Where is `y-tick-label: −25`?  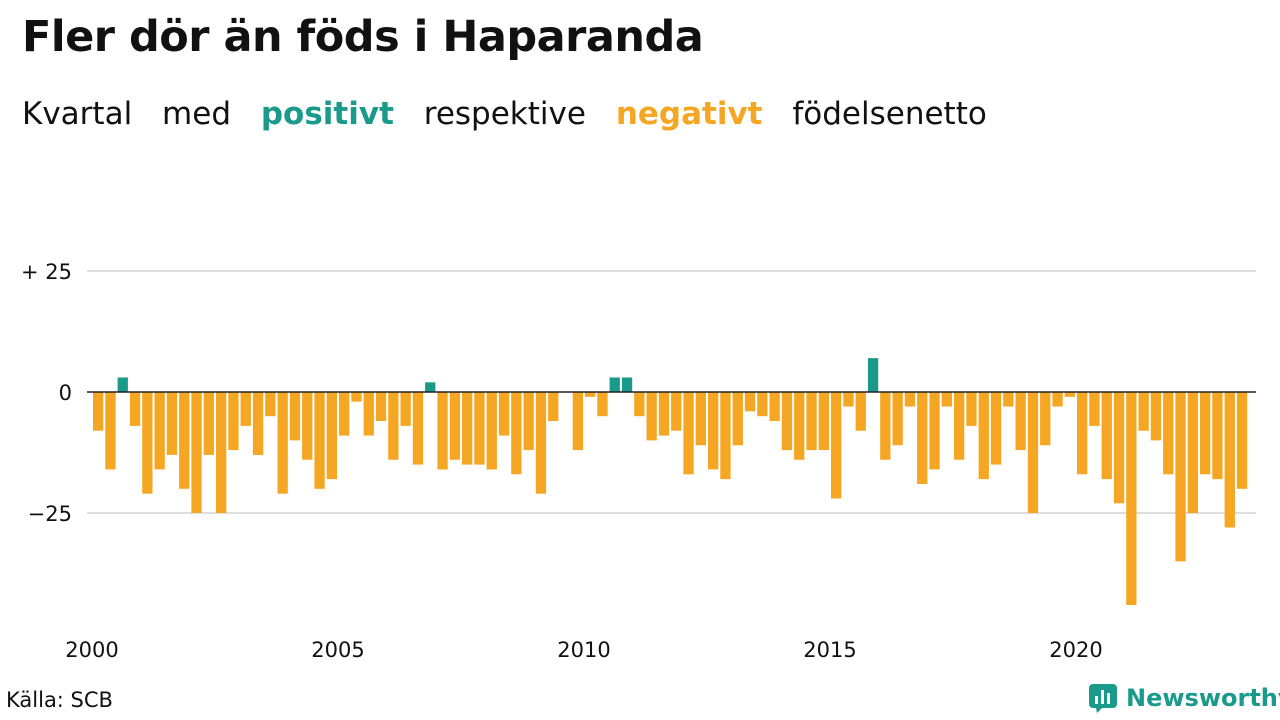
y-tick-label: −25 is located at coordinates (50, 514).